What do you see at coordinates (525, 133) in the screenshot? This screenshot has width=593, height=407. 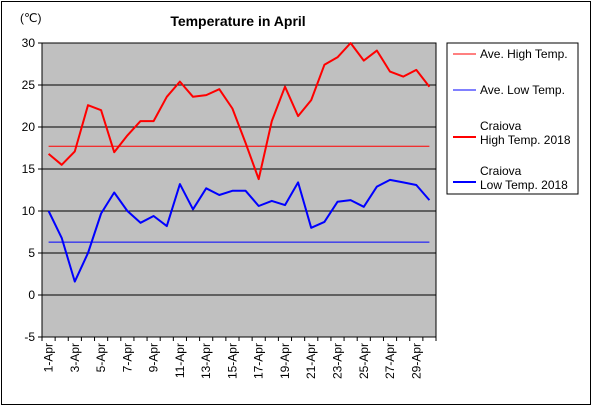 I see `legend-entry: Craiova High Temp. 2018` at bounding box center [525, 133].